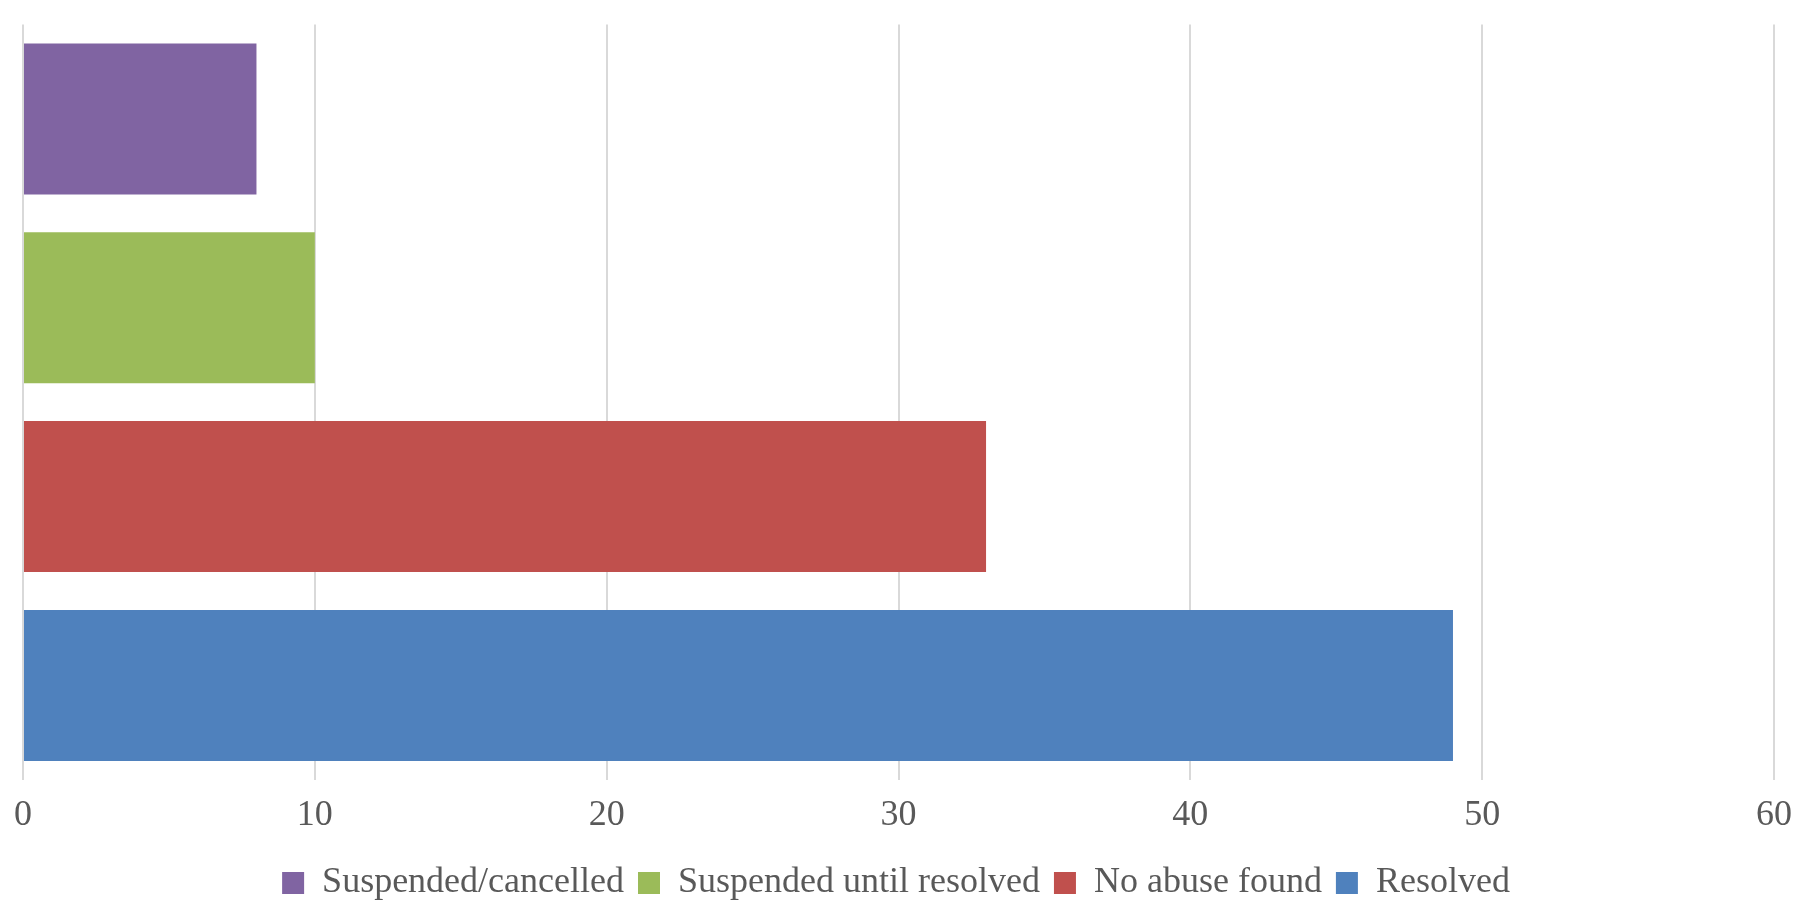 Image resolution: width=1806 pixels, height=915 pixels. What do you see at coordinates (1207, 880) in the screenshot?
I see `legend-label: No abuse found` at bounding box center [1207, 880].